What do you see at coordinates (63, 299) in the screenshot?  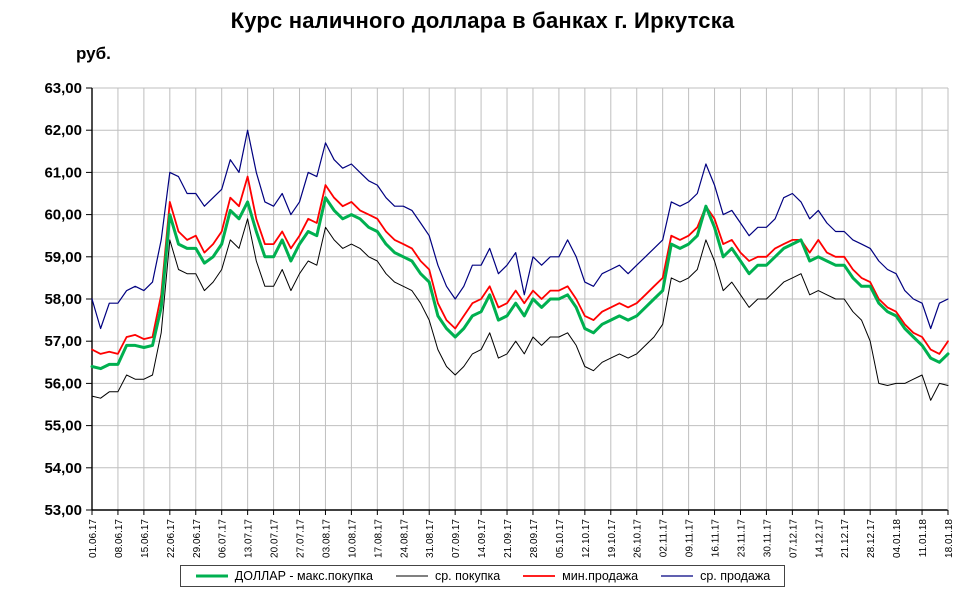 I see `y-tick-label: 58,00` at bounding box center [63, 299].